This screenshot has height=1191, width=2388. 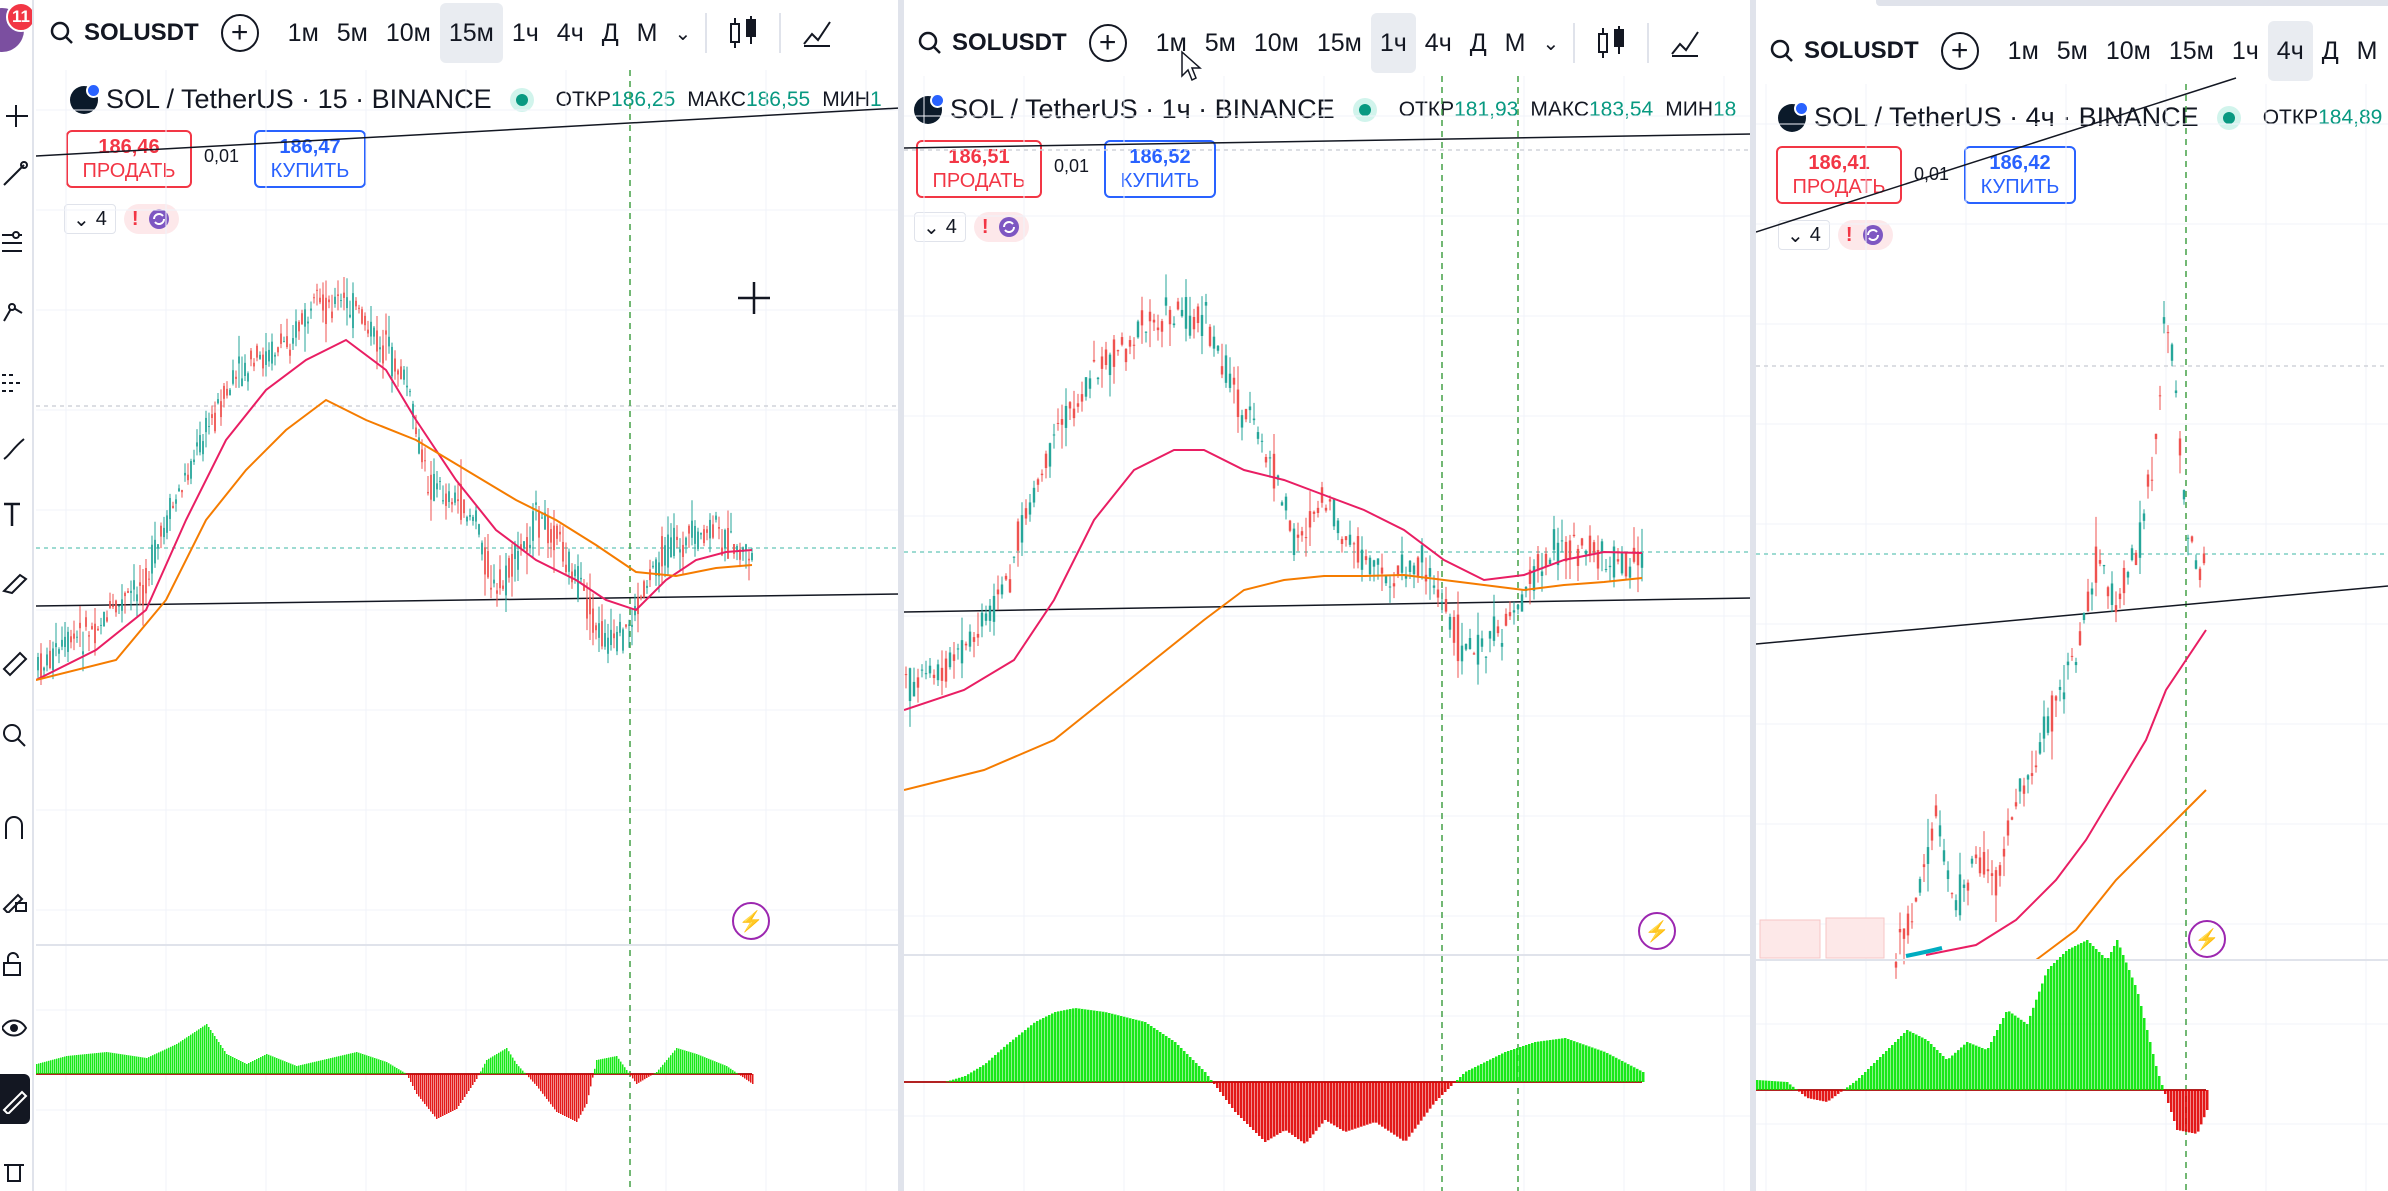 What do you see at coordinates (222, 156) in the screenshot?
I see `spread-value: 0,01` at bounding box center [222, 156].